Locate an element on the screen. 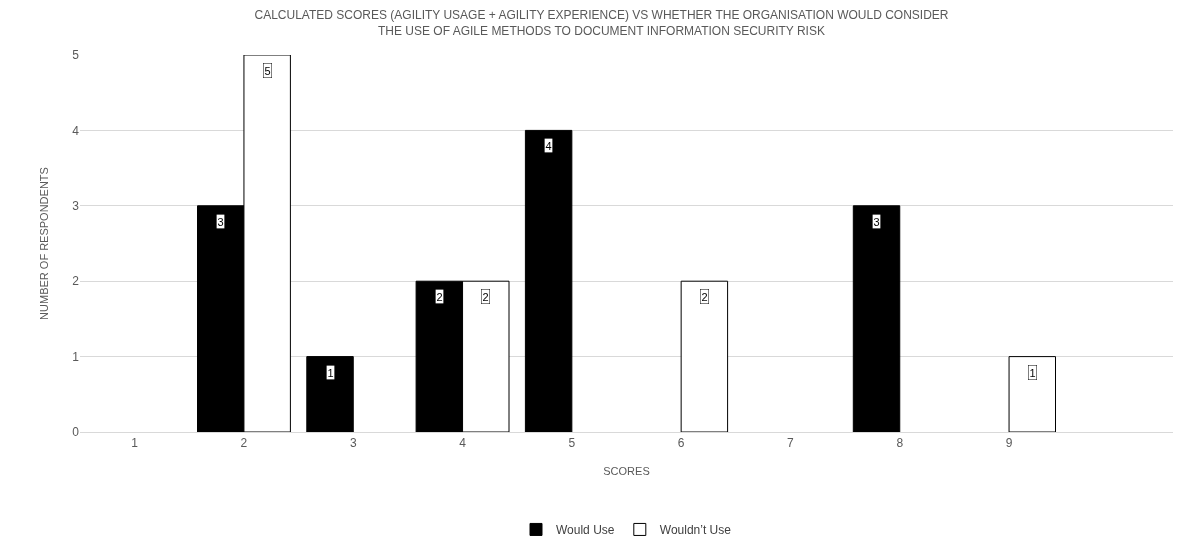 Image resolution: width=1203 pixels, height=556 pixels. y-axis-title: NUMBER OF RESPONDENTS is located at coordinates (44, 243).